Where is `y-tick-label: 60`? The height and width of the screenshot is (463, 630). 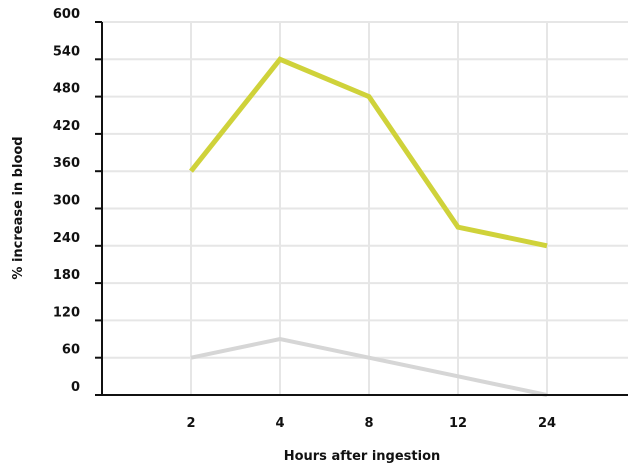 y-tick-label: 60 is located at coordinates (71, 350).